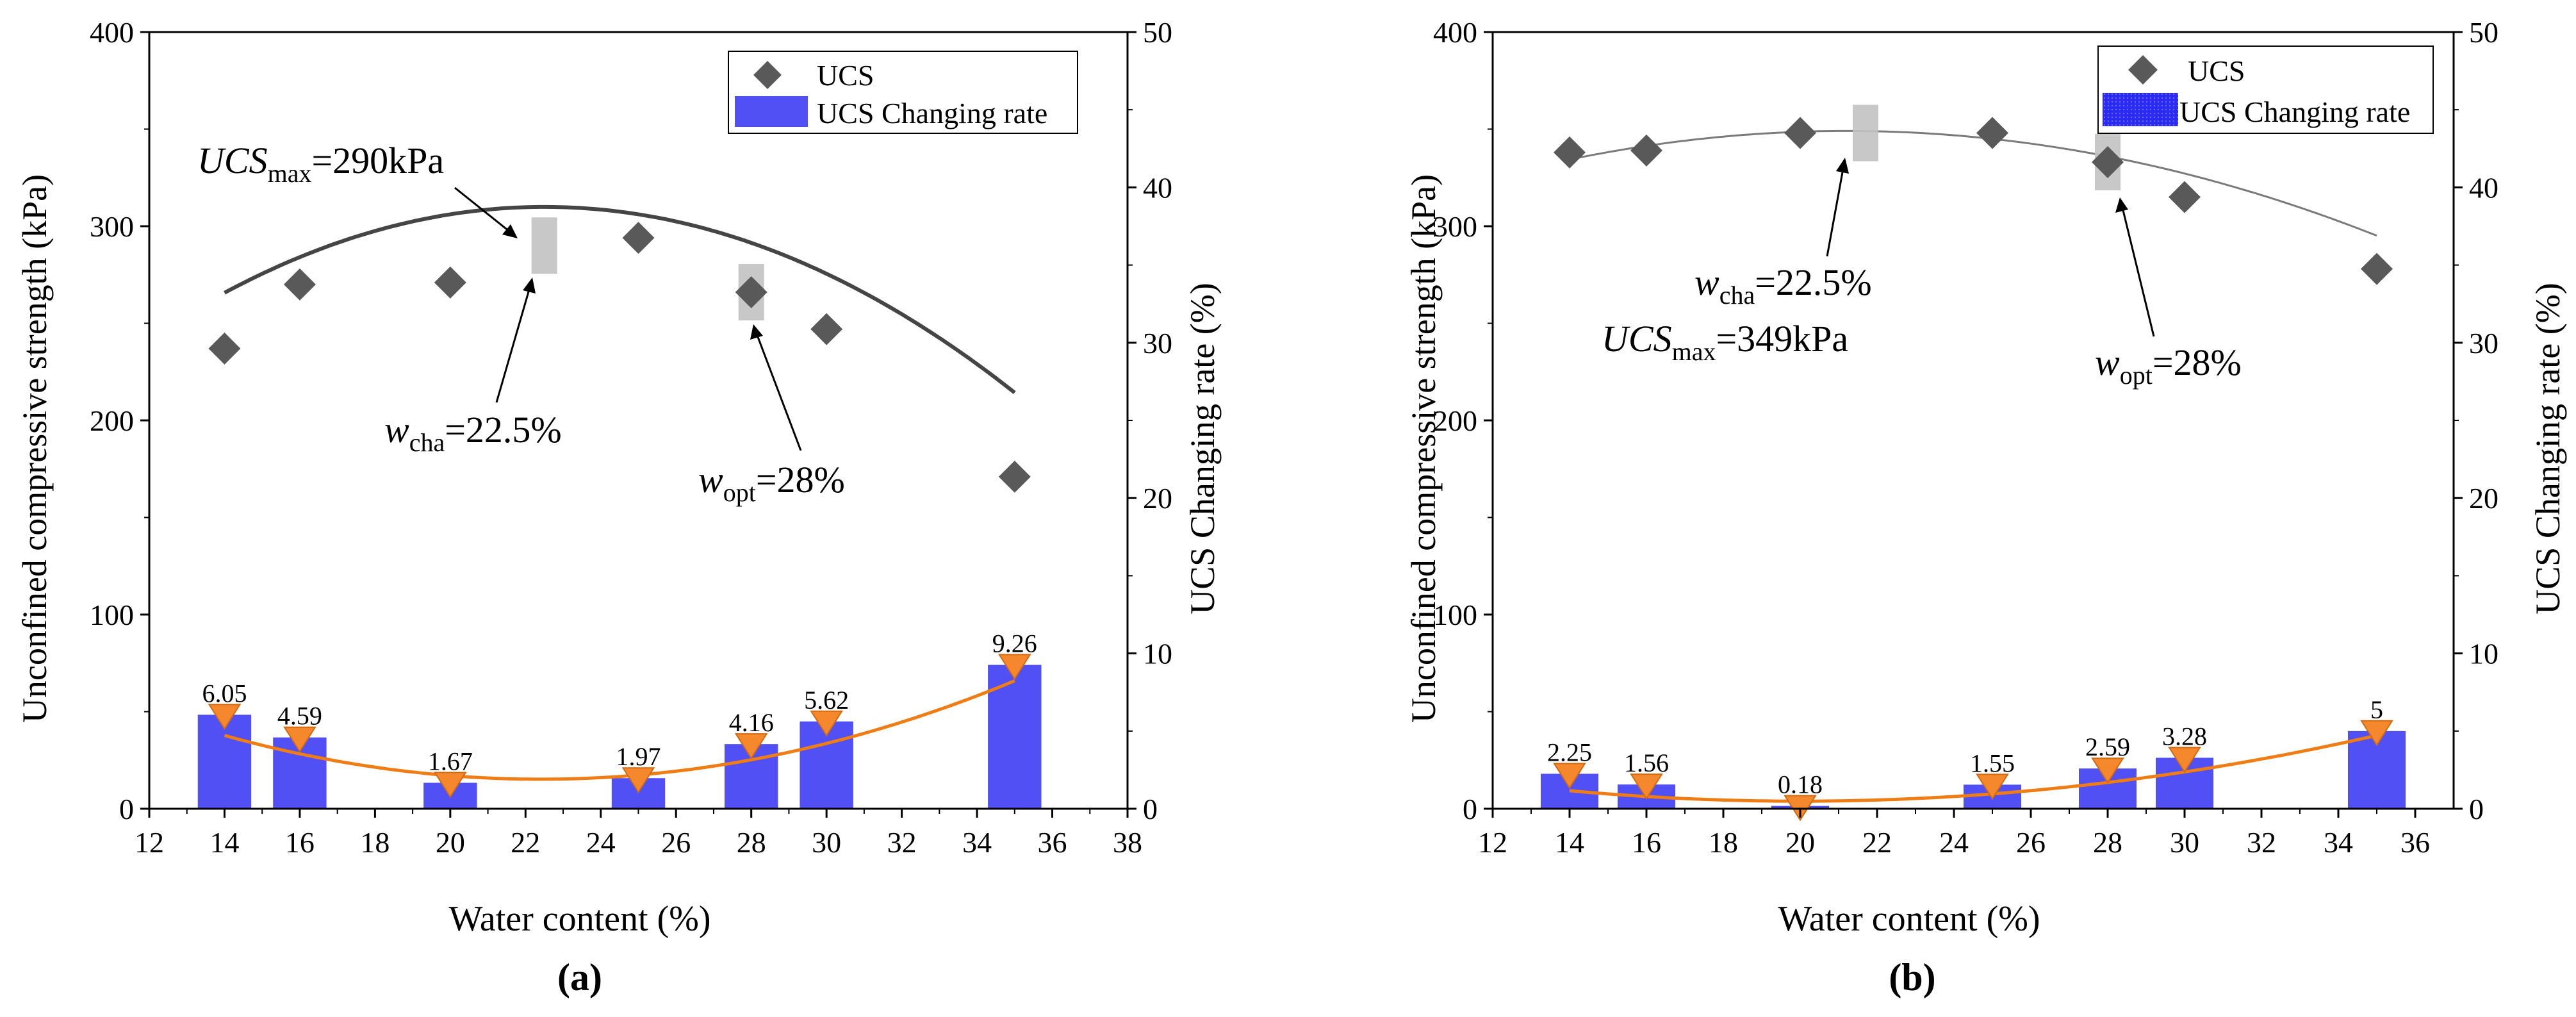 The image size is (2576, 1017). What do you see at coordinates (1569, 752) in the screenshot?
I see `bar-value-label: 2.25` at bounding box center [1569, 752].